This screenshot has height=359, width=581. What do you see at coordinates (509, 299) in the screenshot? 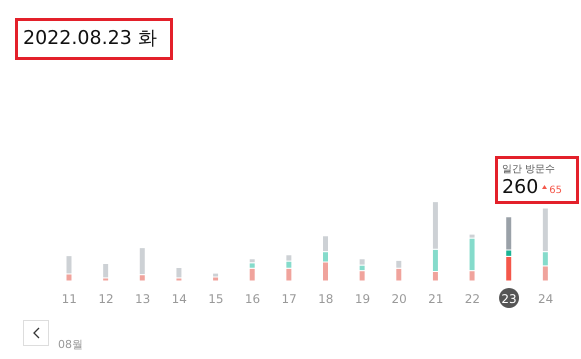
I see `x-tick-label: 23` at bounding box center [509, 299].